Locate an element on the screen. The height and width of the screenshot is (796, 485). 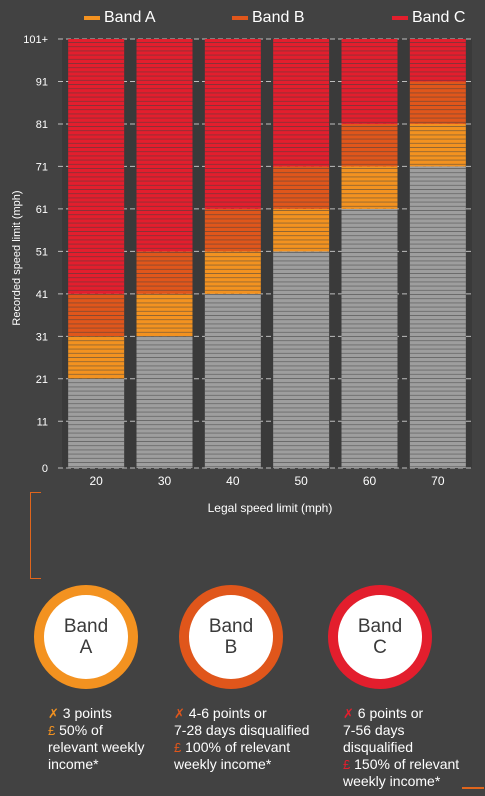
y-axis-label: Recorded speed limit (mph) is located at coordinates (17, 257).